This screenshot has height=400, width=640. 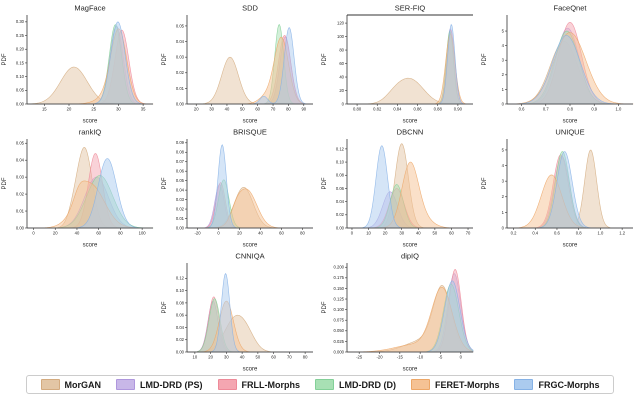 I want to click on x-tick-label: 0.6, so click(x=522, y=109).